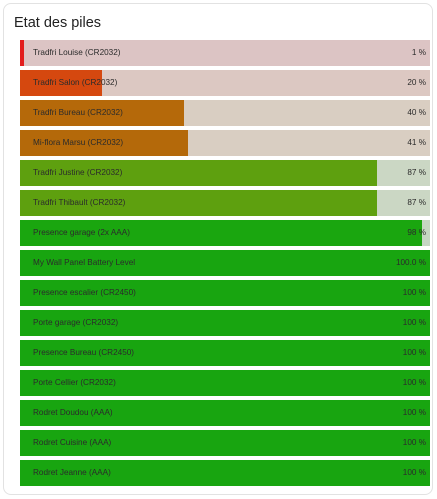 This screenshot has width=437, height=499. What do you see at coordinates (79, 202) in the screenshot?
I see `battery-label: Tradfri Thibault (CR2032)` at bounding box center [79, 202].